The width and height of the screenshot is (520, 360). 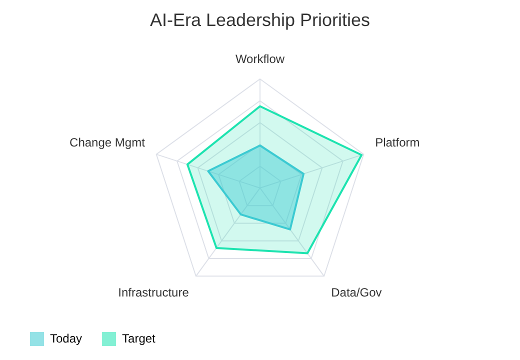 I want to click on spoke-label: Change Mgmt, so click(x=108, y=143).